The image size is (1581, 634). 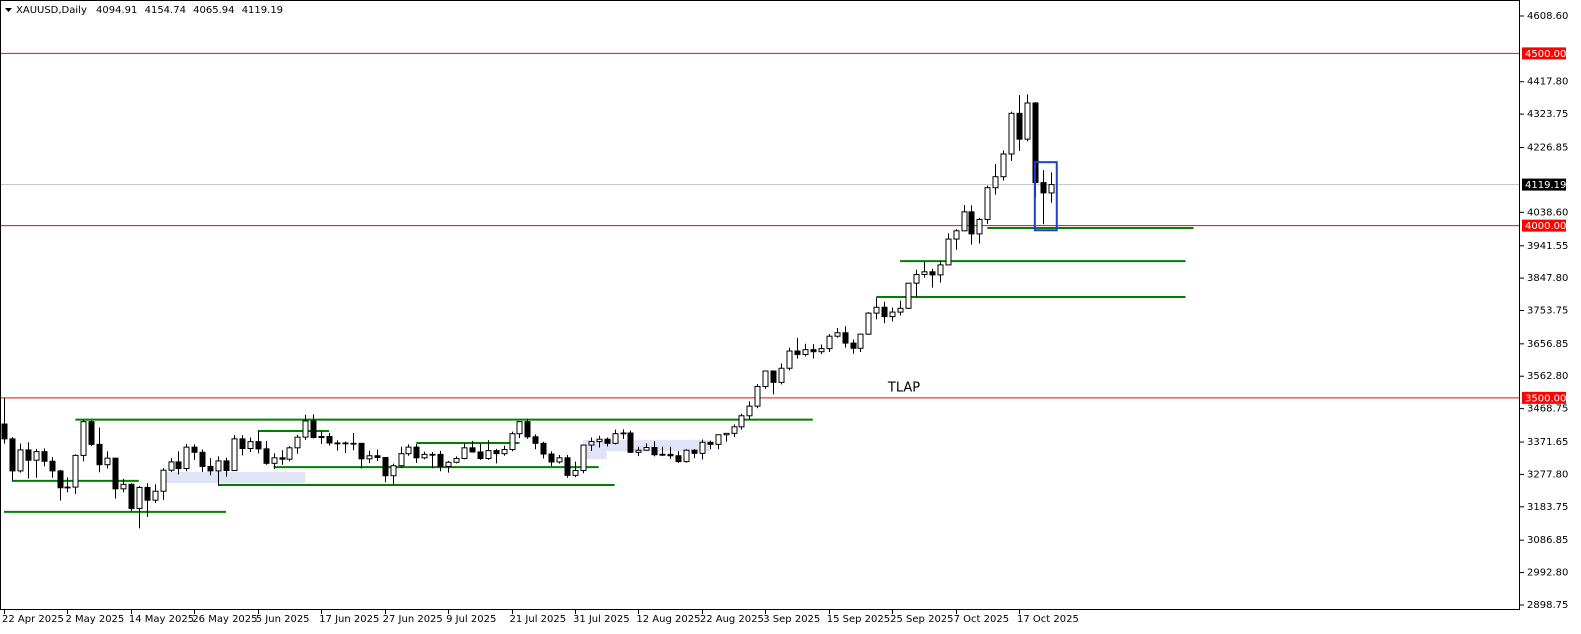 I want to click on last-price-label-box, so click(x=1544, y=184).